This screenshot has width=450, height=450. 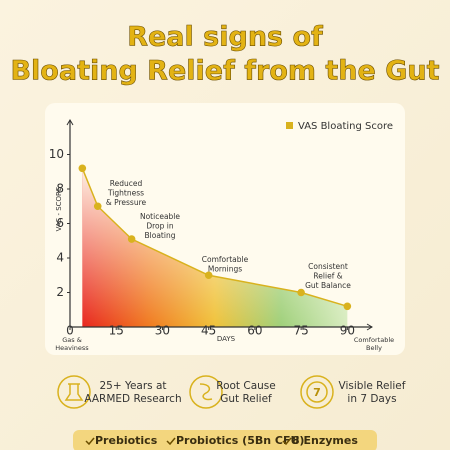 I want to click on ingredients: Prebiotics Probiotics (5Bn CFU)8 Enzymes, so click(x=221, y=440).